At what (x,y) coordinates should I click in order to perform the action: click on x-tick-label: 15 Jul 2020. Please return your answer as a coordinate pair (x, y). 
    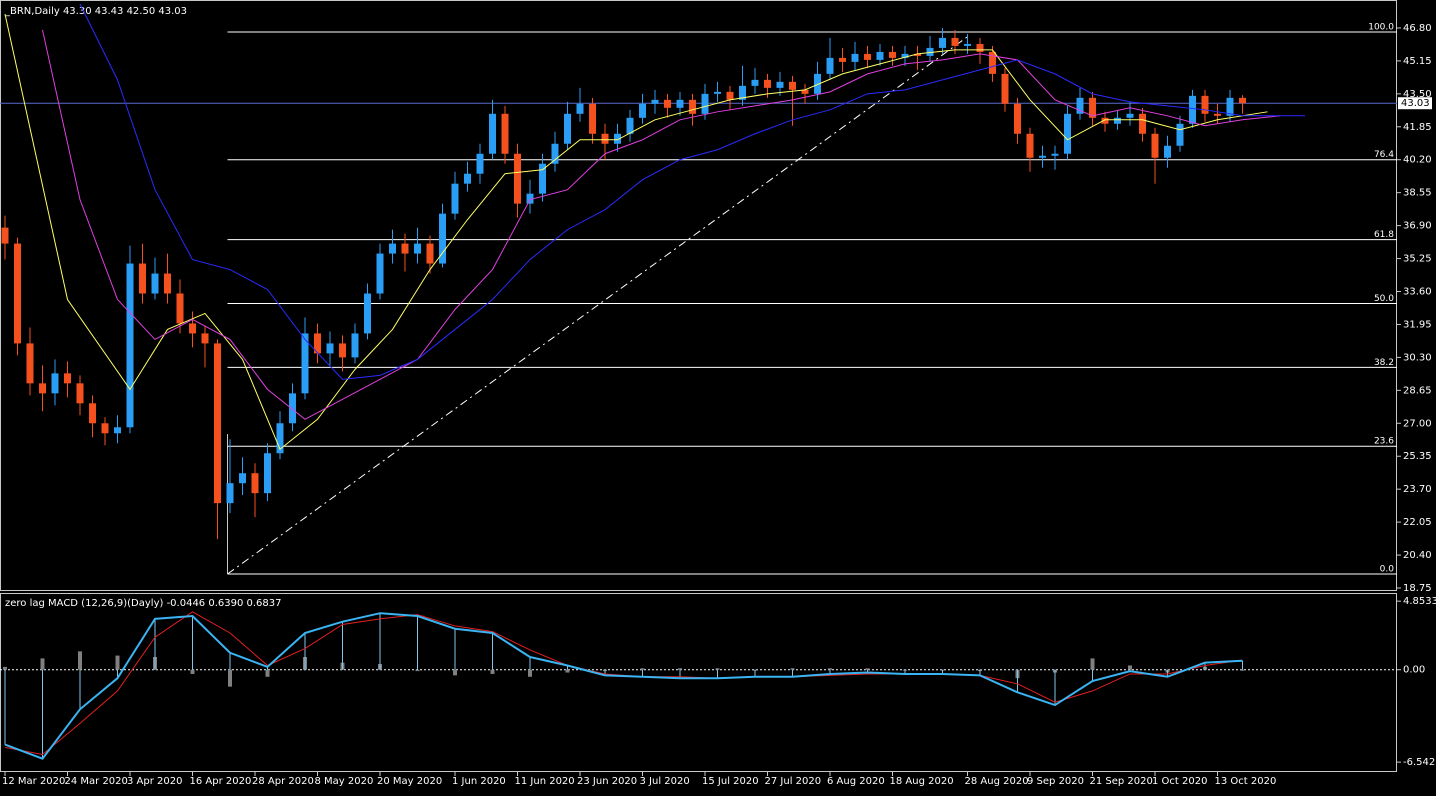
    Looking at the image, I should click on (730, 781).